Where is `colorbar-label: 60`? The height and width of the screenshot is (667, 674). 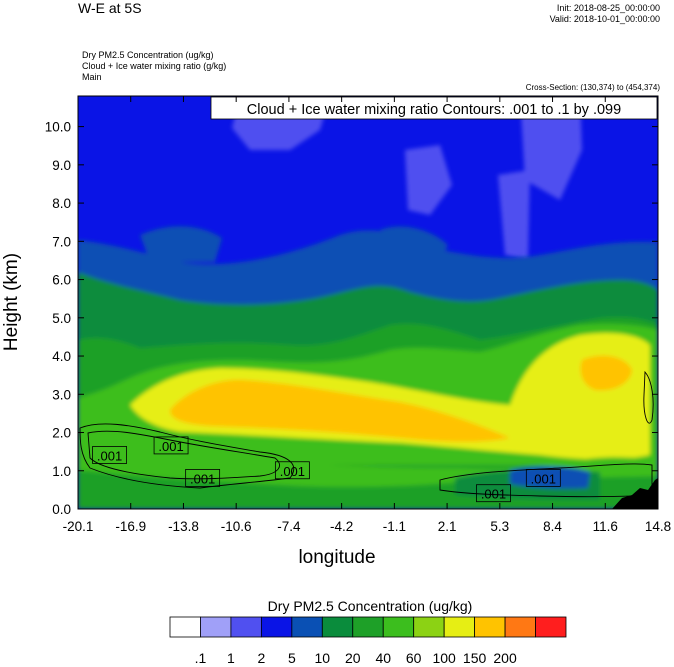
colorbar-label: 60 is located at coordinates (414, 658).